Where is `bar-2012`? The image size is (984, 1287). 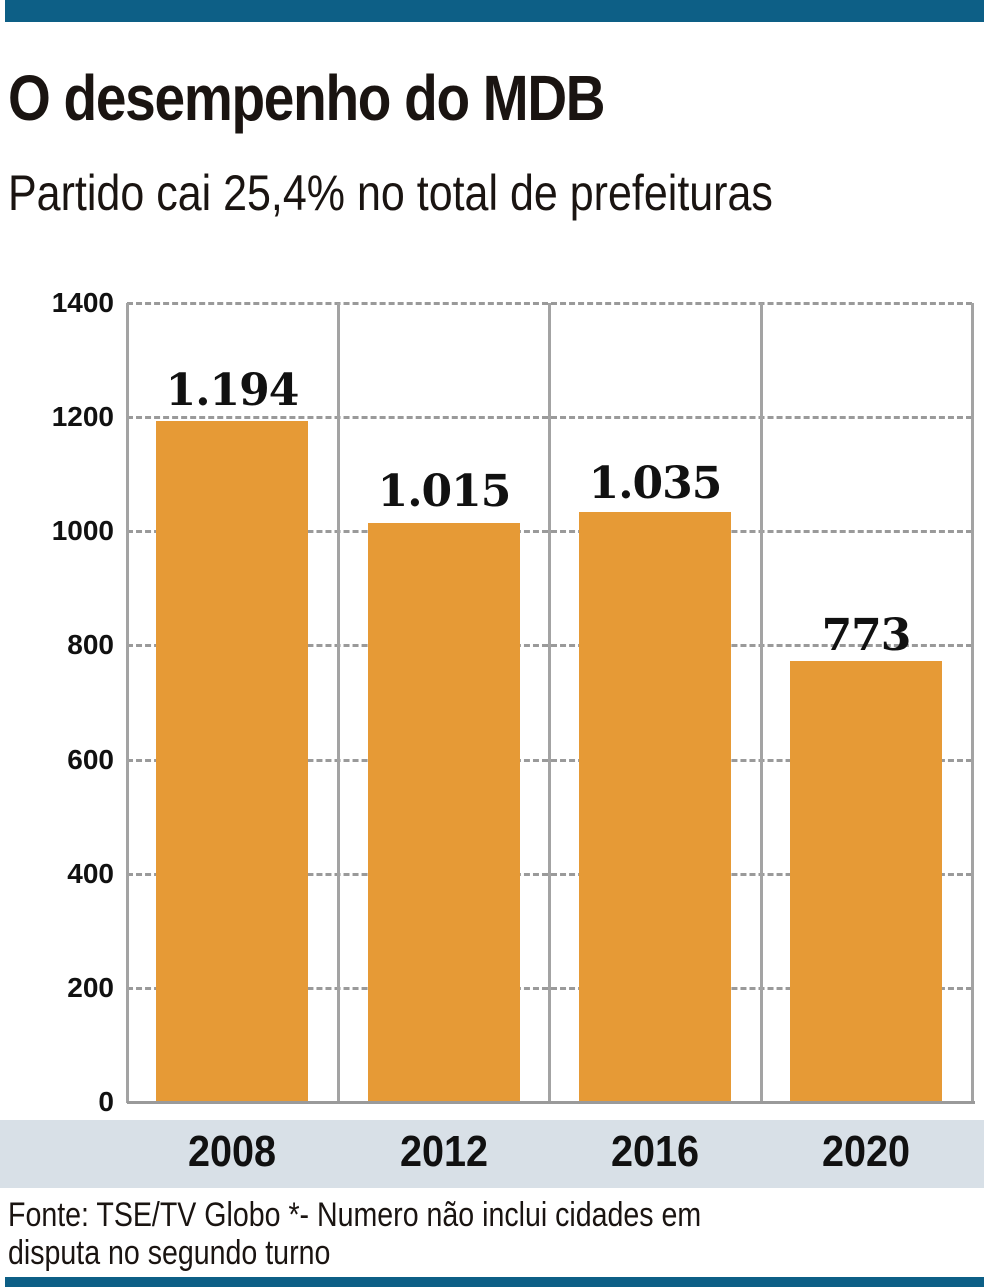 bar-2012 is located at coordinates (444, 813).